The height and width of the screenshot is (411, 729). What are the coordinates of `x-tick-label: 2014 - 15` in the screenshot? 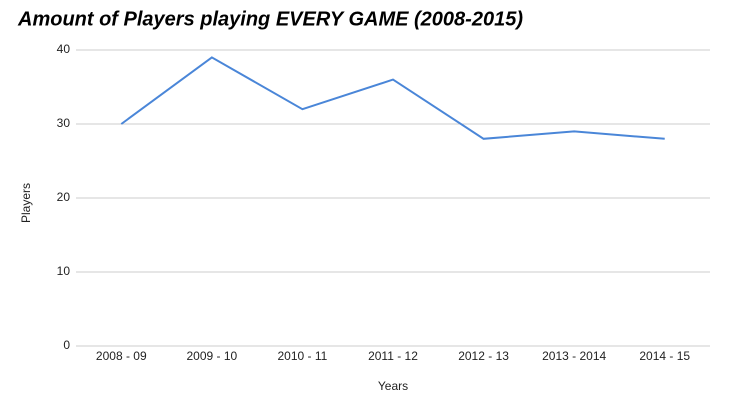 It's located at (664, 356).